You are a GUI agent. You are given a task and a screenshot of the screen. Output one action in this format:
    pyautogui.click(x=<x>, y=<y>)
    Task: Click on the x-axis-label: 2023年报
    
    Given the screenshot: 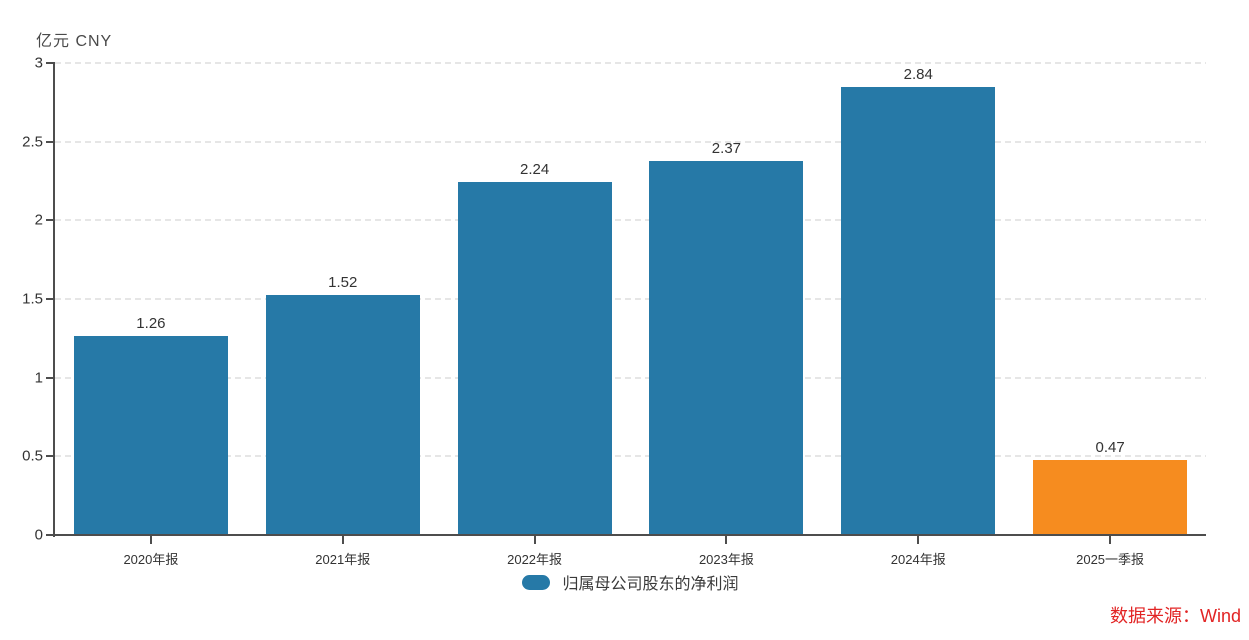 What is the action you would take?
    pyautogui.click(x=726, y=559)
    